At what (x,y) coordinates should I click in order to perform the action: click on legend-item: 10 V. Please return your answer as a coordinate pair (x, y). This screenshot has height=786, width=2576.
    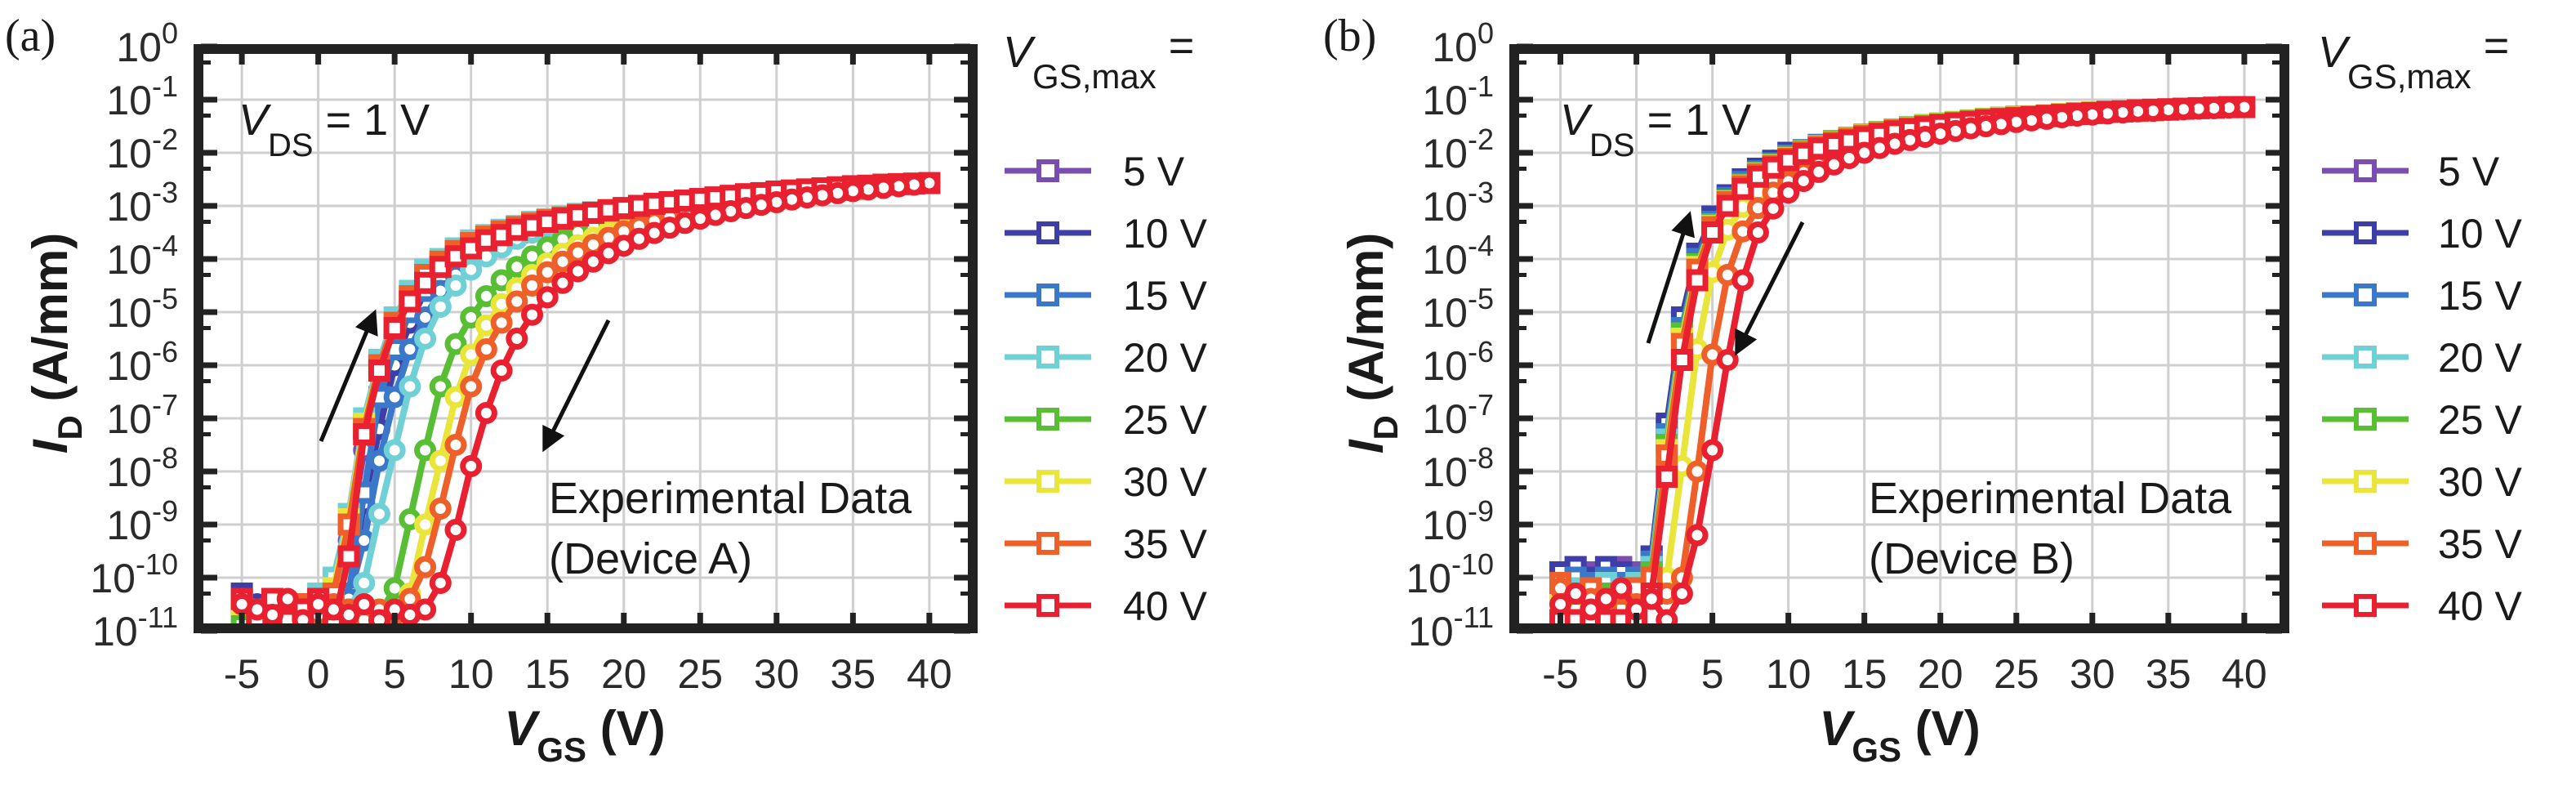
    Looking at the image, I should click on (2422, 234).